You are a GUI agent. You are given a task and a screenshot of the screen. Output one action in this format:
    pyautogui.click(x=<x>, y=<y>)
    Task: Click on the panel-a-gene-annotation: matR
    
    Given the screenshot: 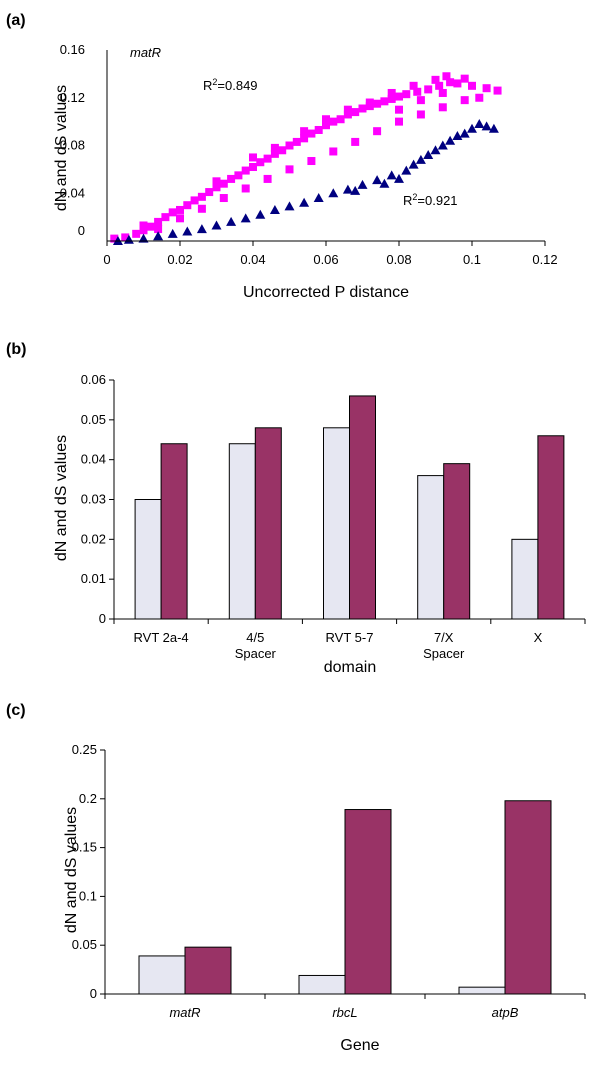 What is the action you would take?
    pyautogui.click(x=145, y=52)
    